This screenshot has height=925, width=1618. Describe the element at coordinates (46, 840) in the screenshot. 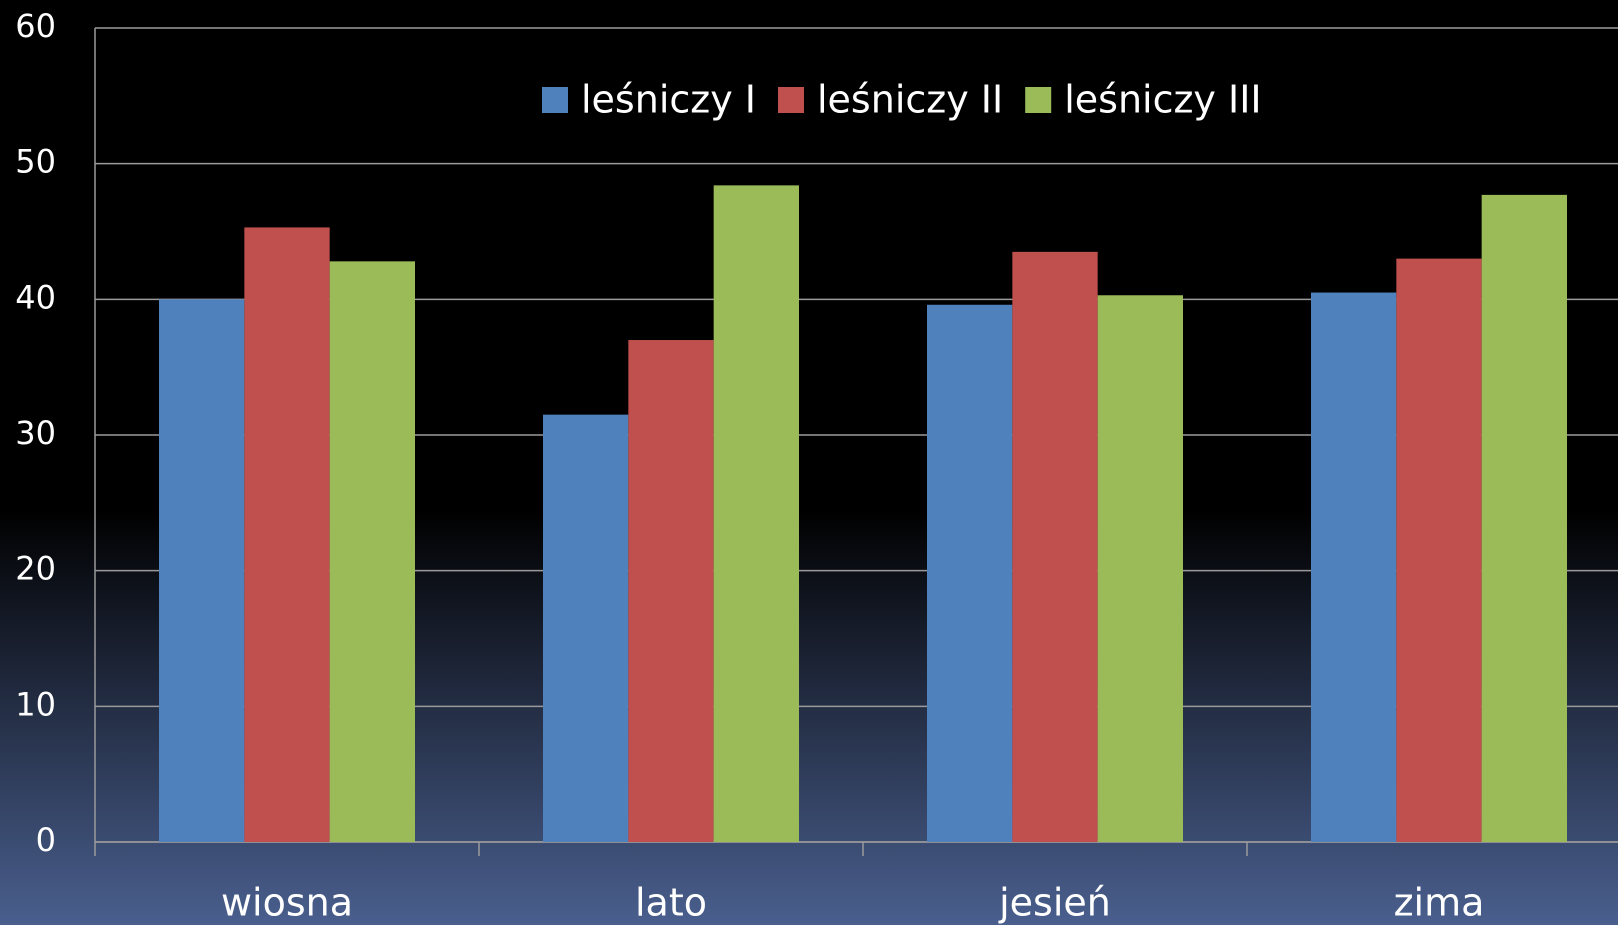

I see `y-tick-label: 0` at that location.